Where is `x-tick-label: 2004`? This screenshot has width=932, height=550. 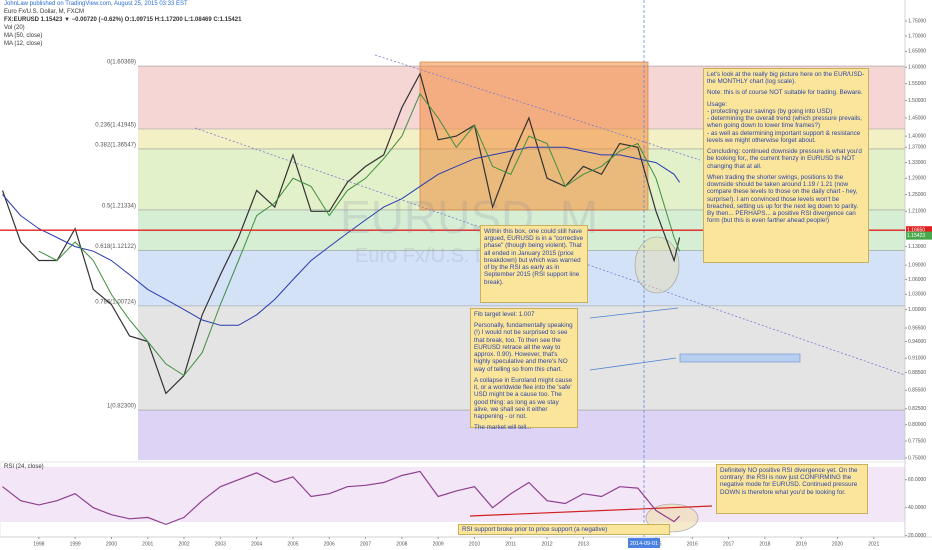 x-tick-label: 2004 is located at coordinates (256, 544).